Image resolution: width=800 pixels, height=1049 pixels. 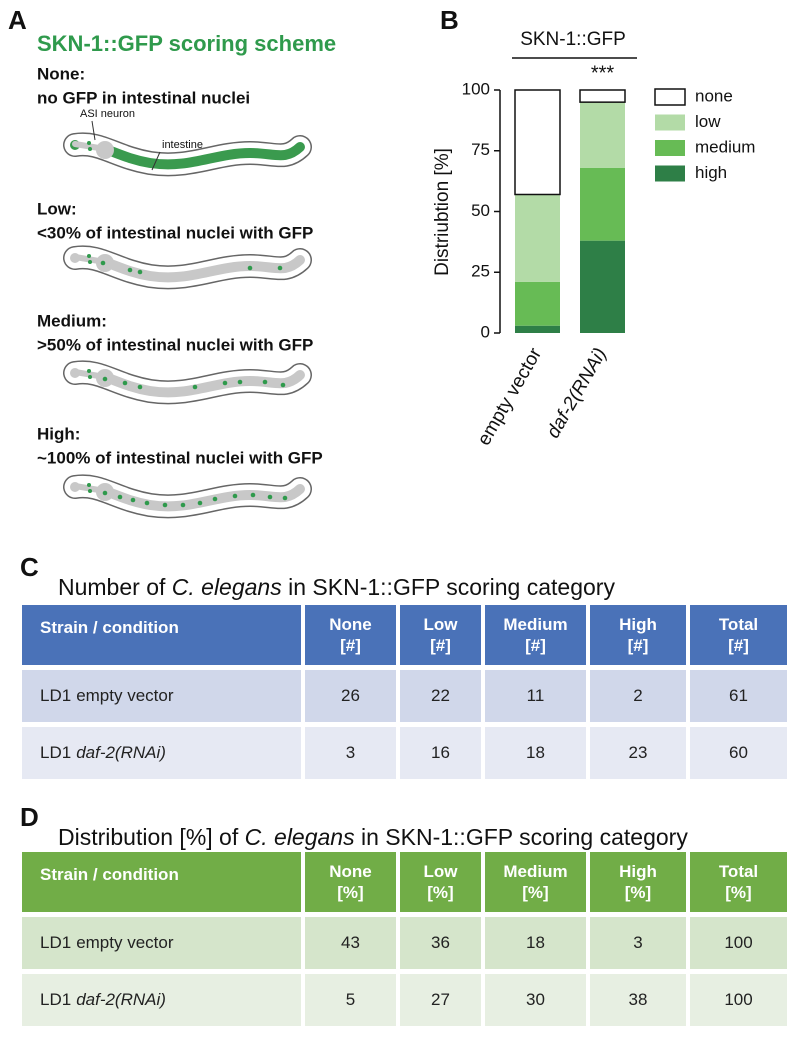 I want to click on header-line: High, so click(x=638, y=871).